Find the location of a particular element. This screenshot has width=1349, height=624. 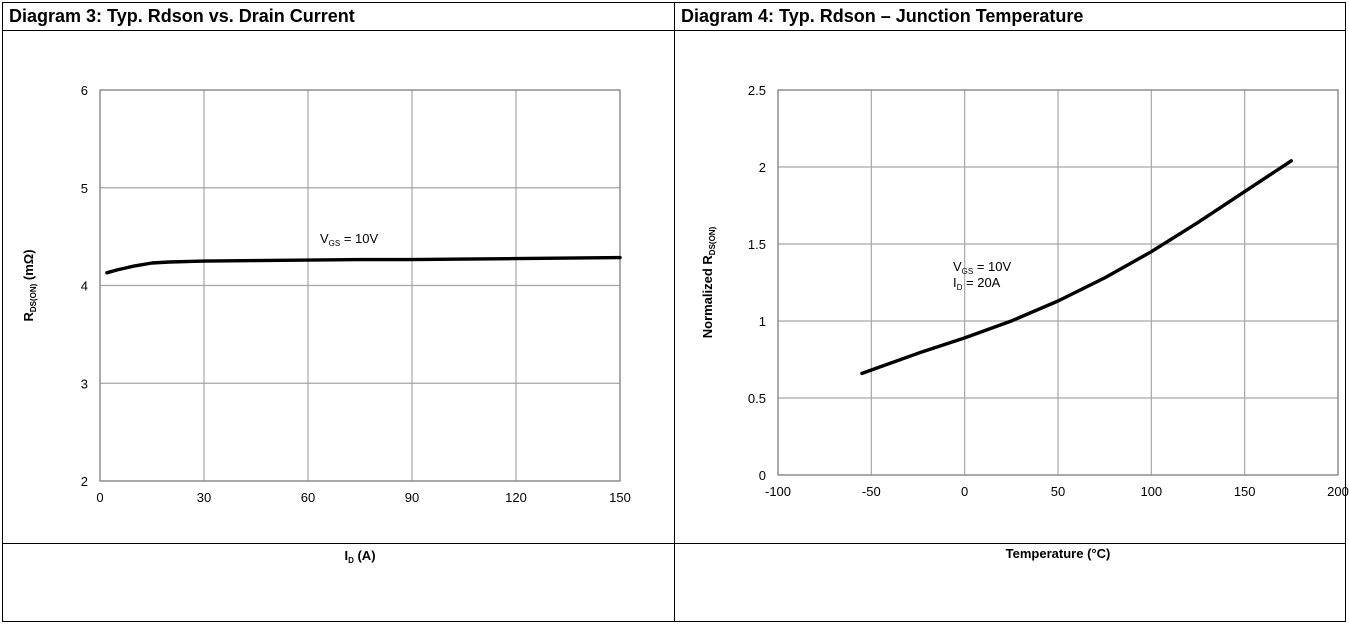

x-tick-label: 30 is located at coordinates (204, 497).